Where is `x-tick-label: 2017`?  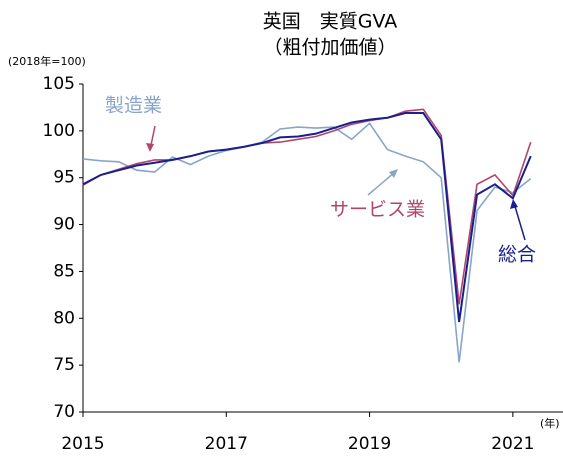
x-tick-label: 2017 is located at coordinates (226, 444).